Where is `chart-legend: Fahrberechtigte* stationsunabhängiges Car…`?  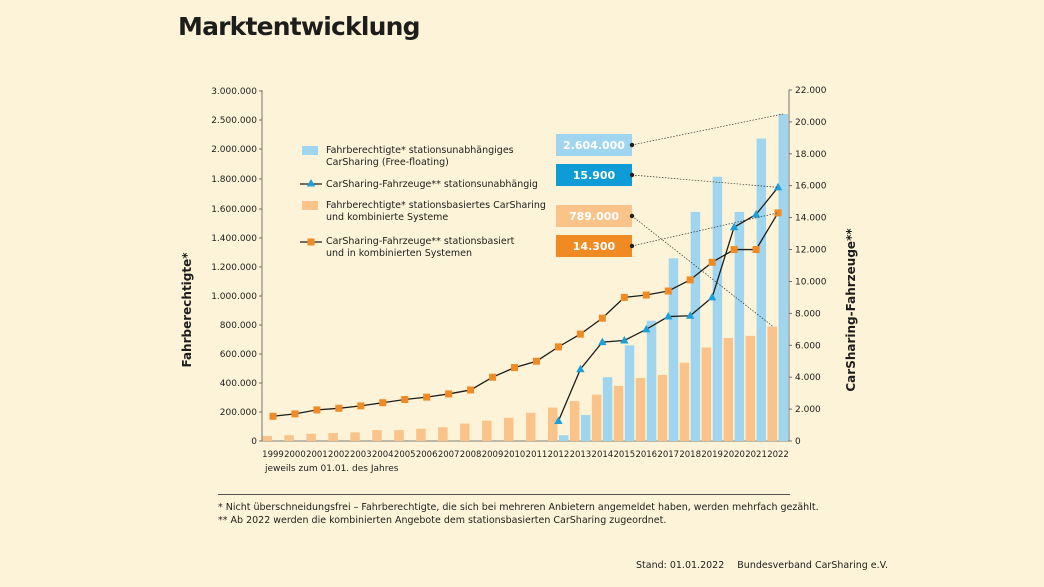 chart-legend: Fahrberechtigte* stationsunabhängiges Car… is located at coordinates (423, 202).